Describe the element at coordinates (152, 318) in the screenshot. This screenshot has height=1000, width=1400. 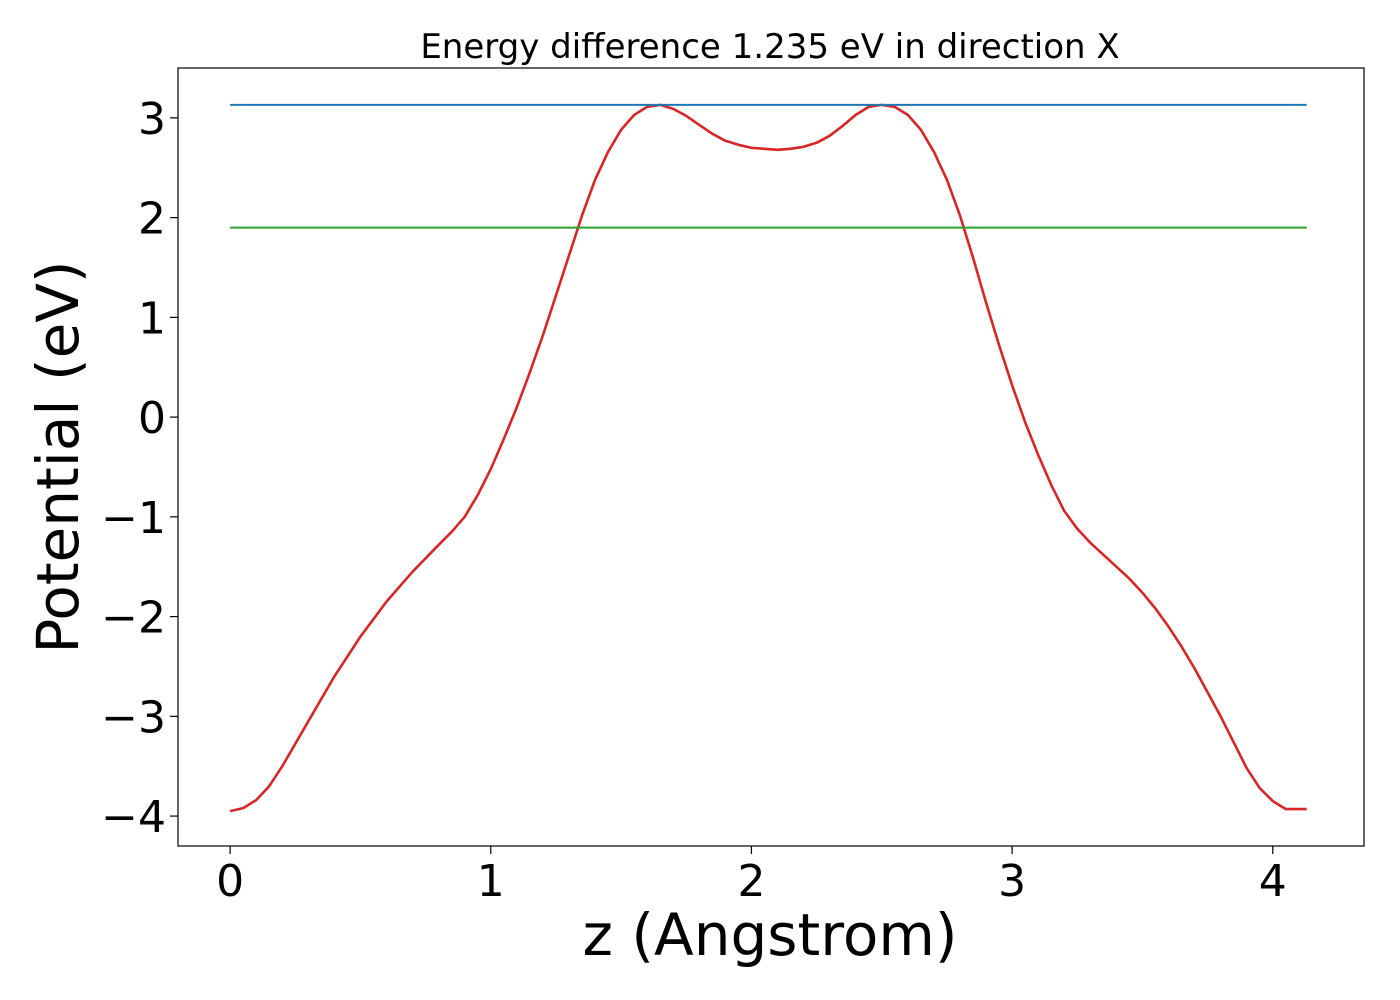
I see `y-tick-label: 1` at that location.